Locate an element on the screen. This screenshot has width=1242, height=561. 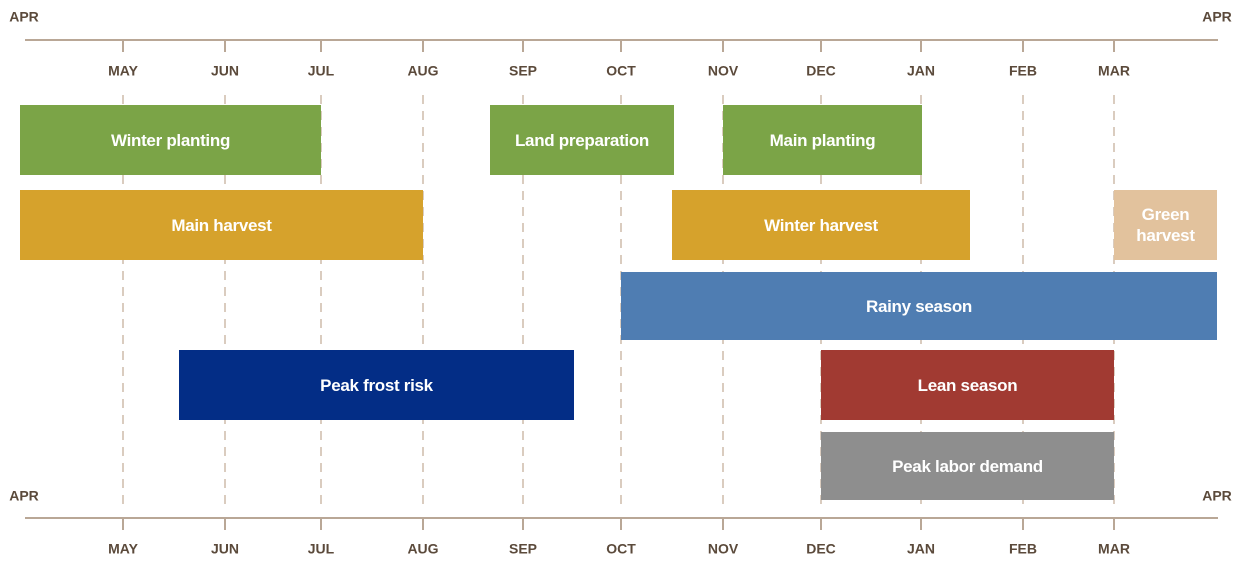
activity-bar: Land preparation is located at coordinates (582, 140).